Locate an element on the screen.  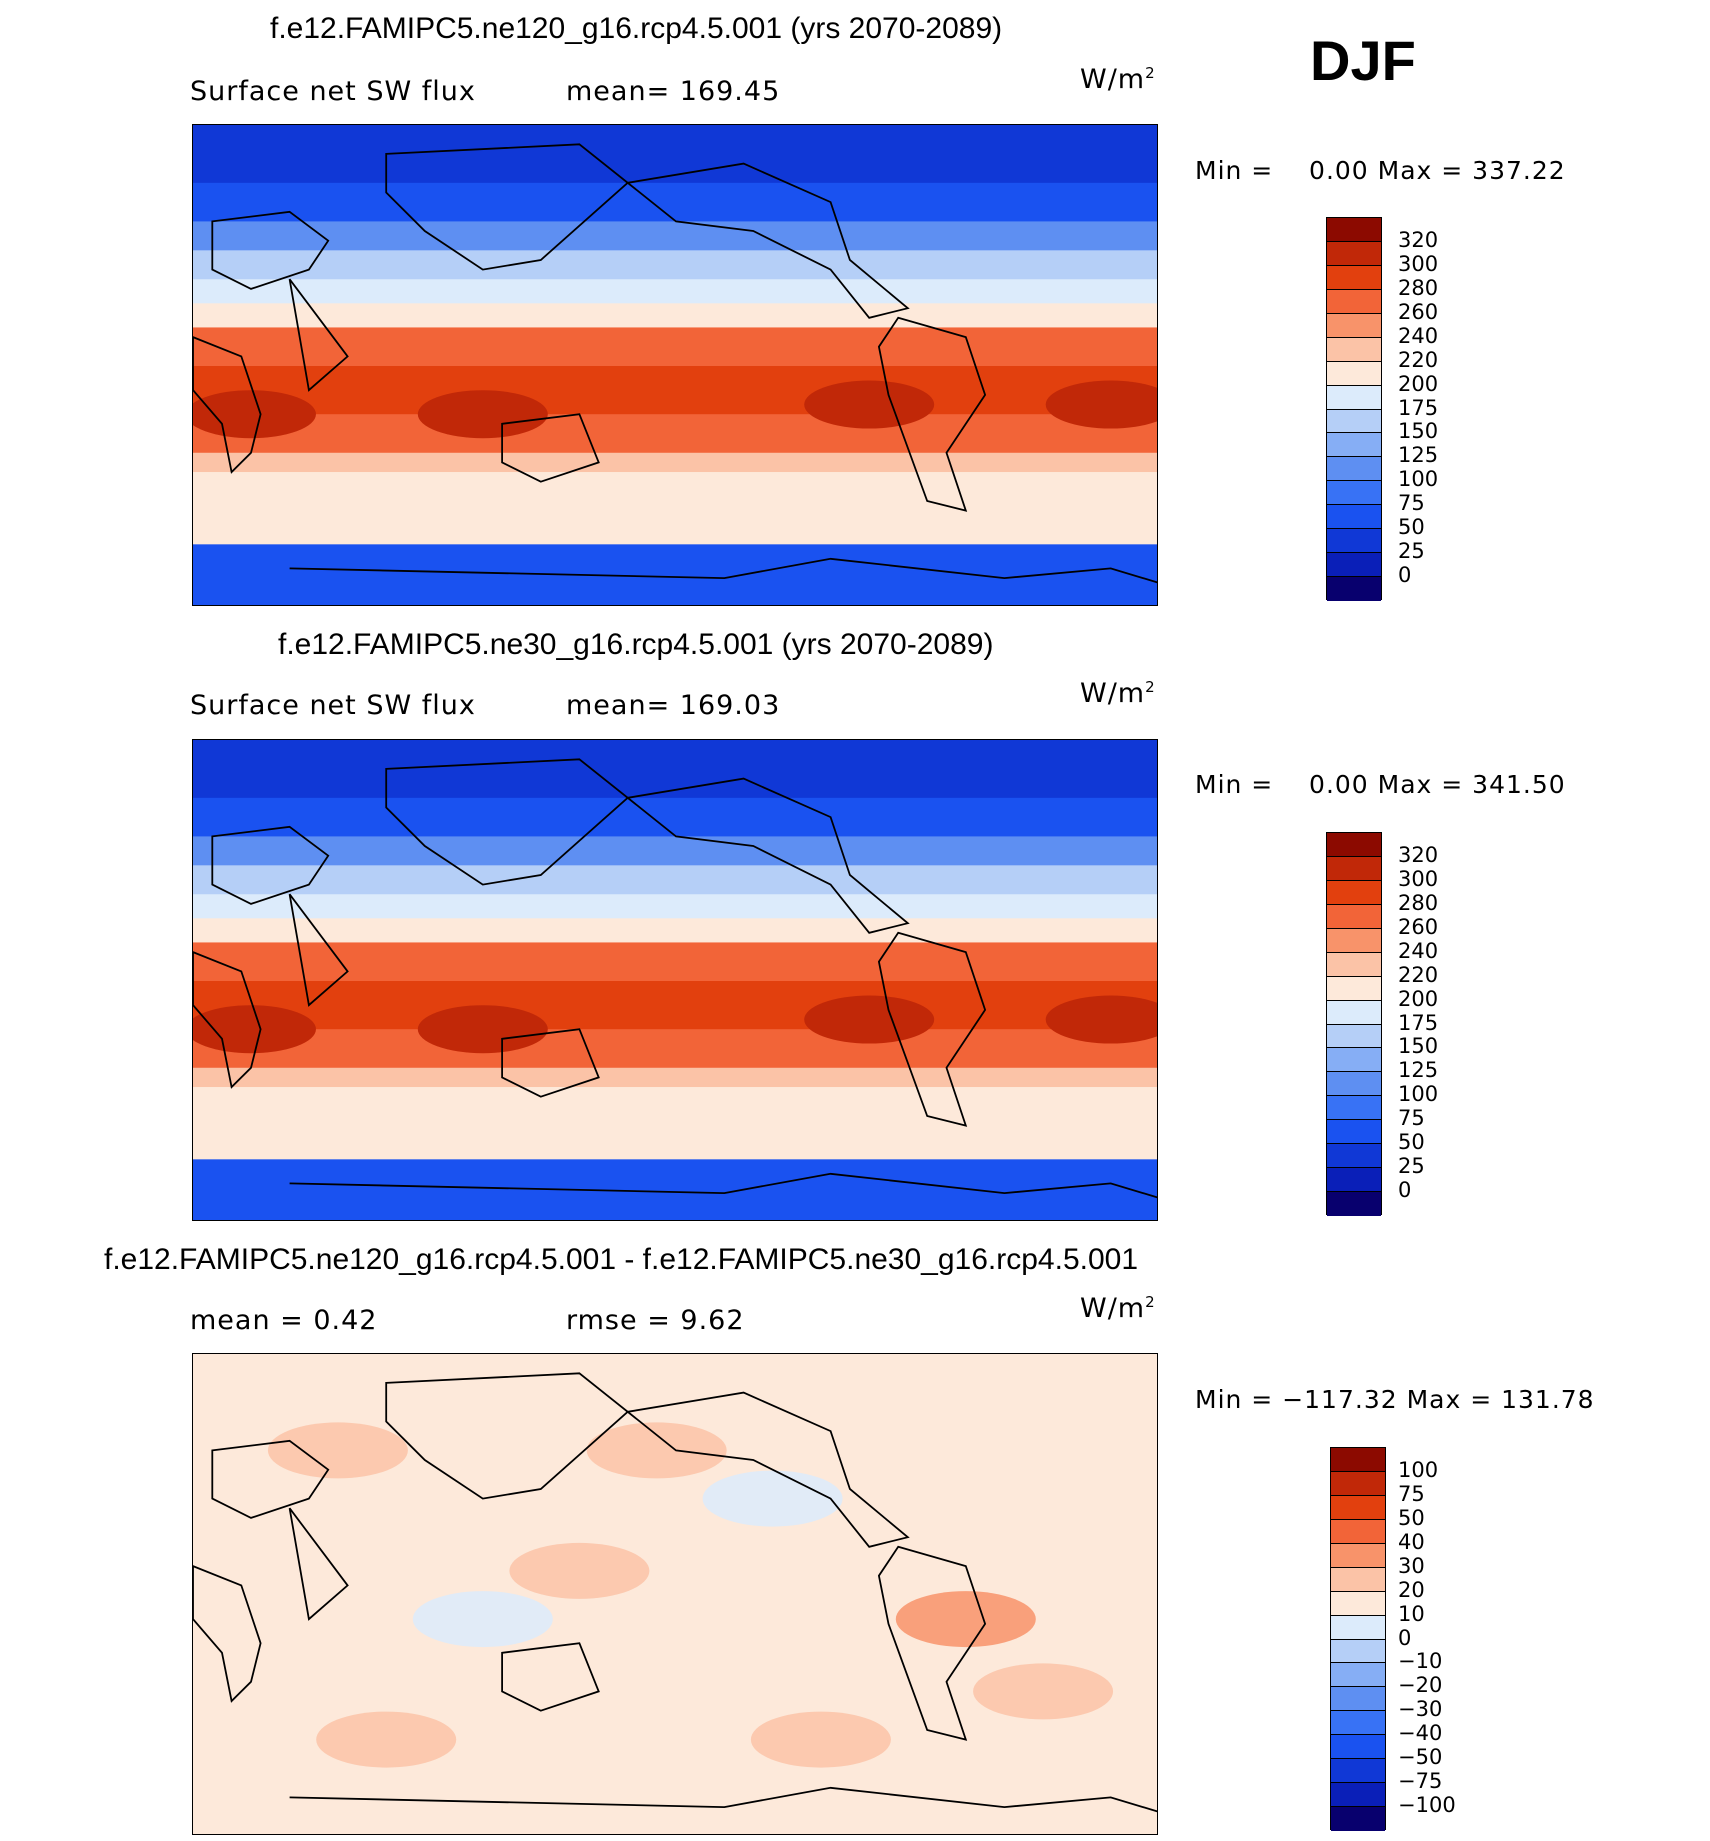
colorbar-tick-label: 280 is located at coordinates (1418, 902).